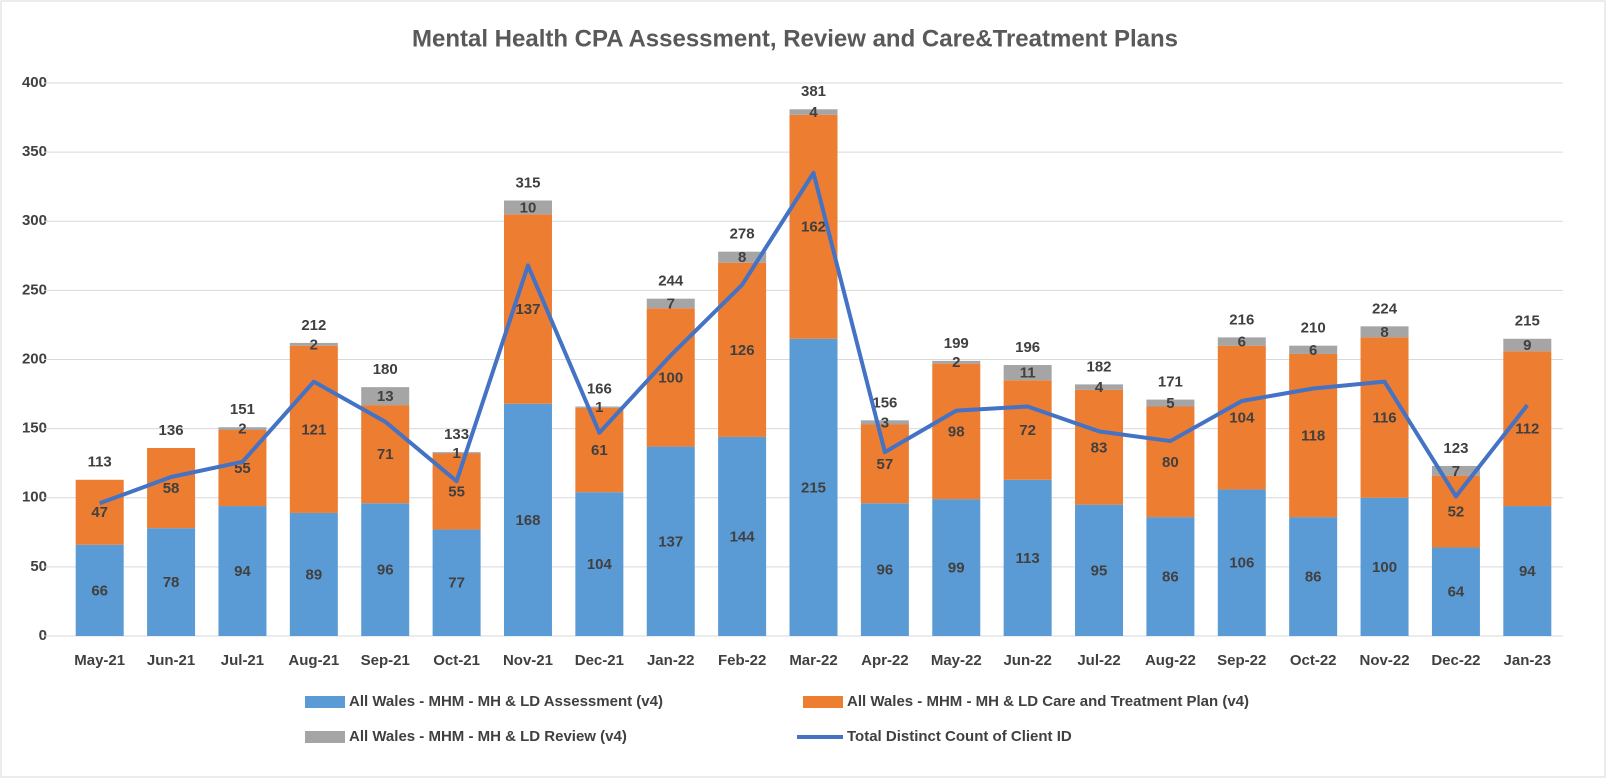 The height and width of the screenshot is (778, 1606). I want to click on x-tick-label: Nov-21, so click(528, 660).